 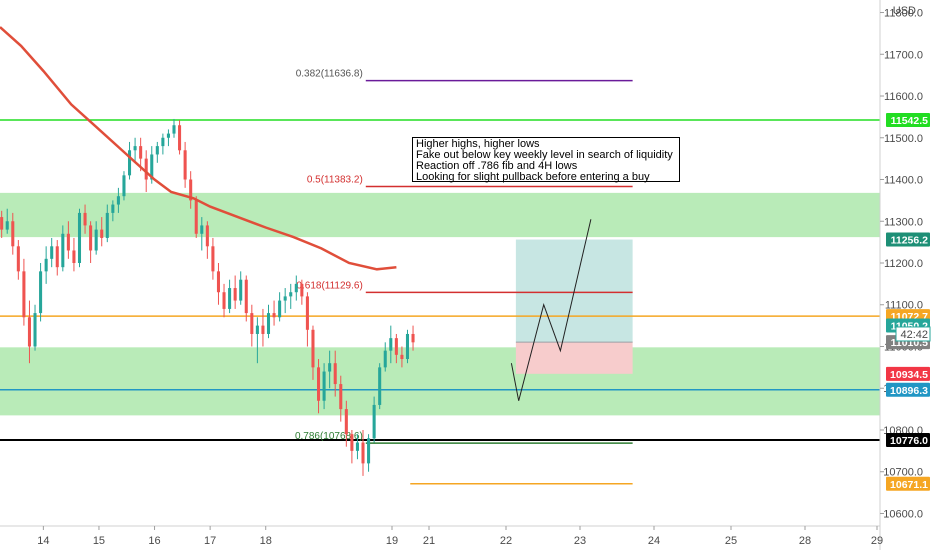 I want to click on x-tick-label: 18, so click(x=266, y=541).